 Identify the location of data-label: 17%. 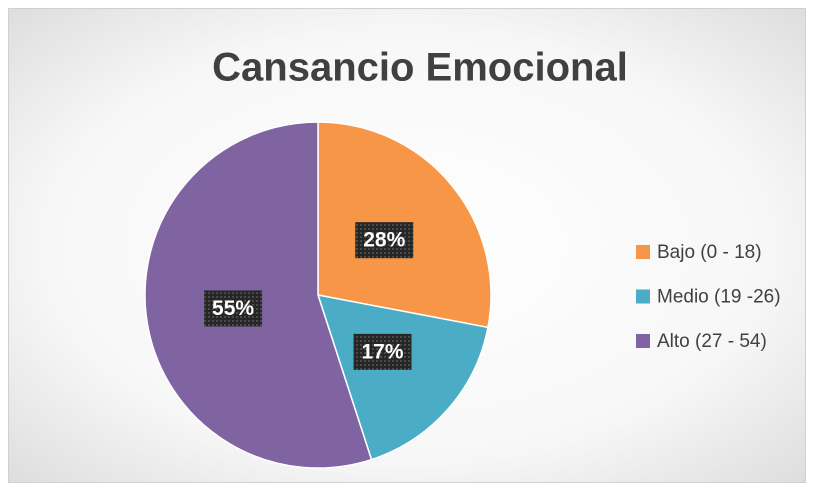
(382, 351).